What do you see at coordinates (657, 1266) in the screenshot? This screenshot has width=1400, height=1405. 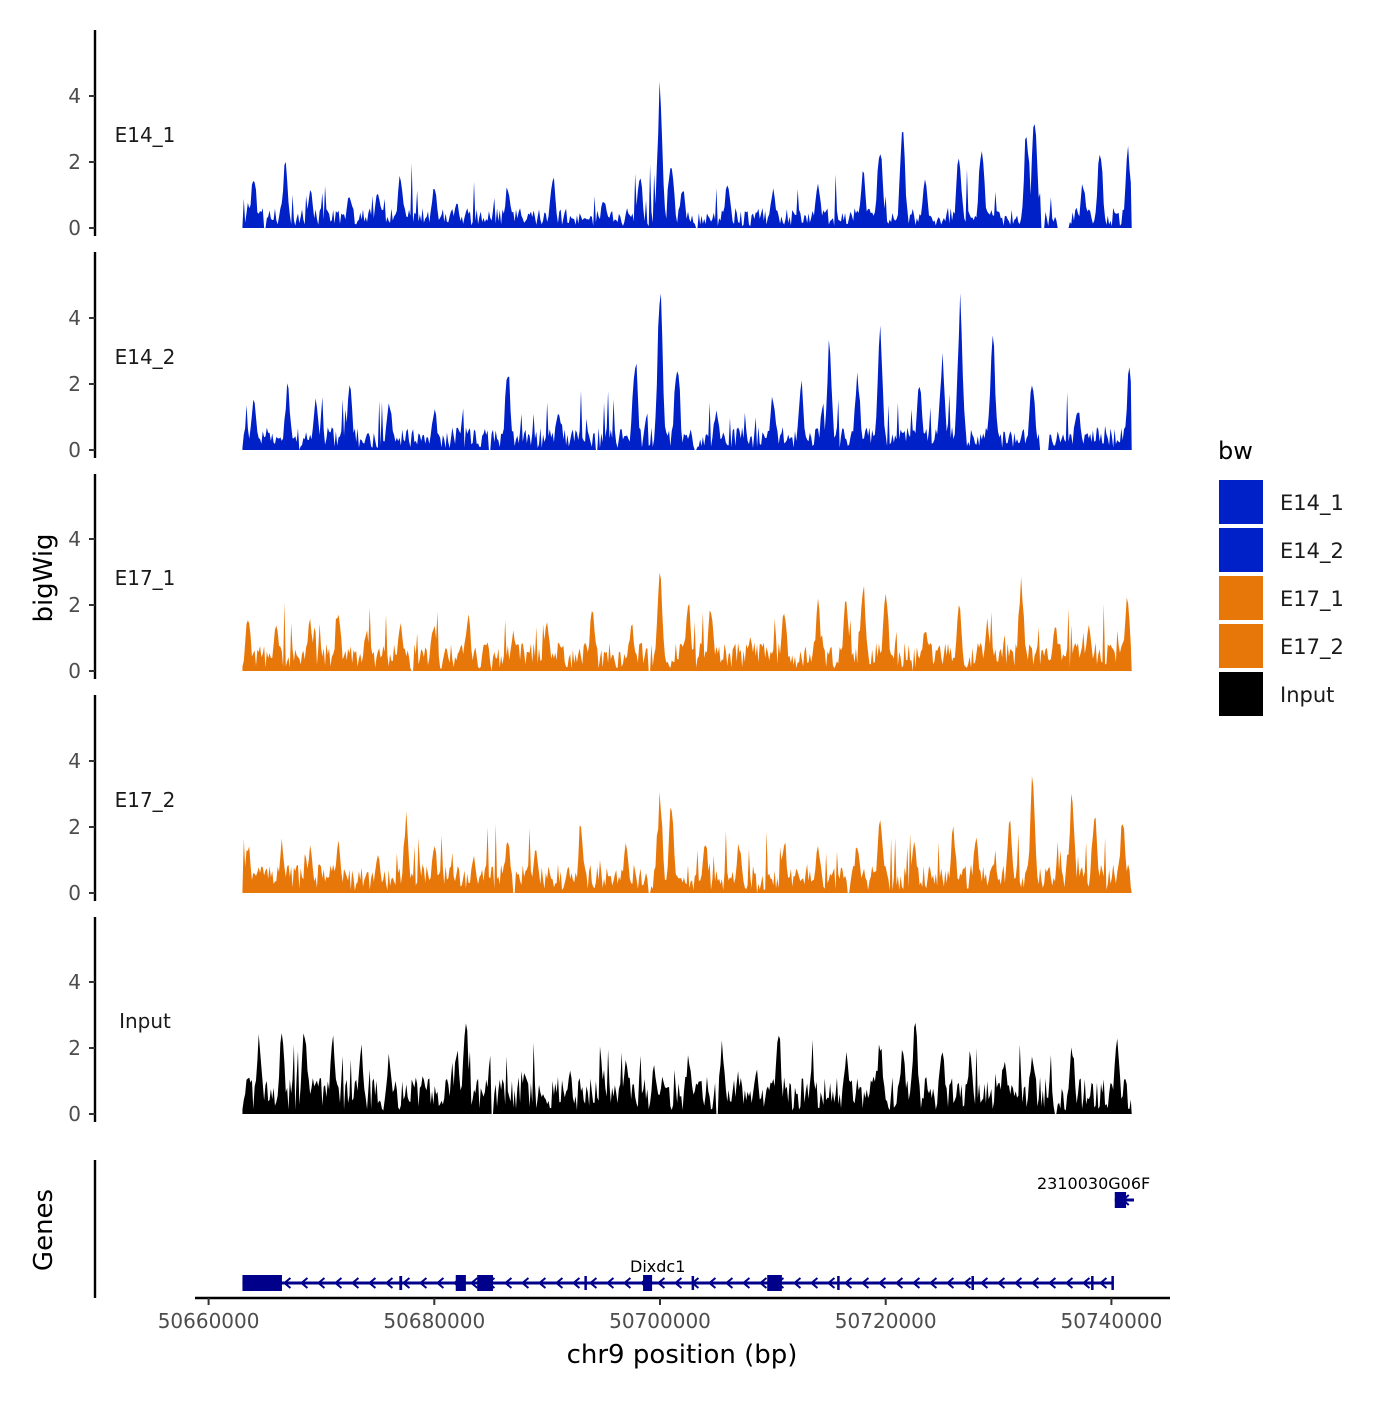 I see `gene-label: Dixdc1` at bounding box center [657, 1266].